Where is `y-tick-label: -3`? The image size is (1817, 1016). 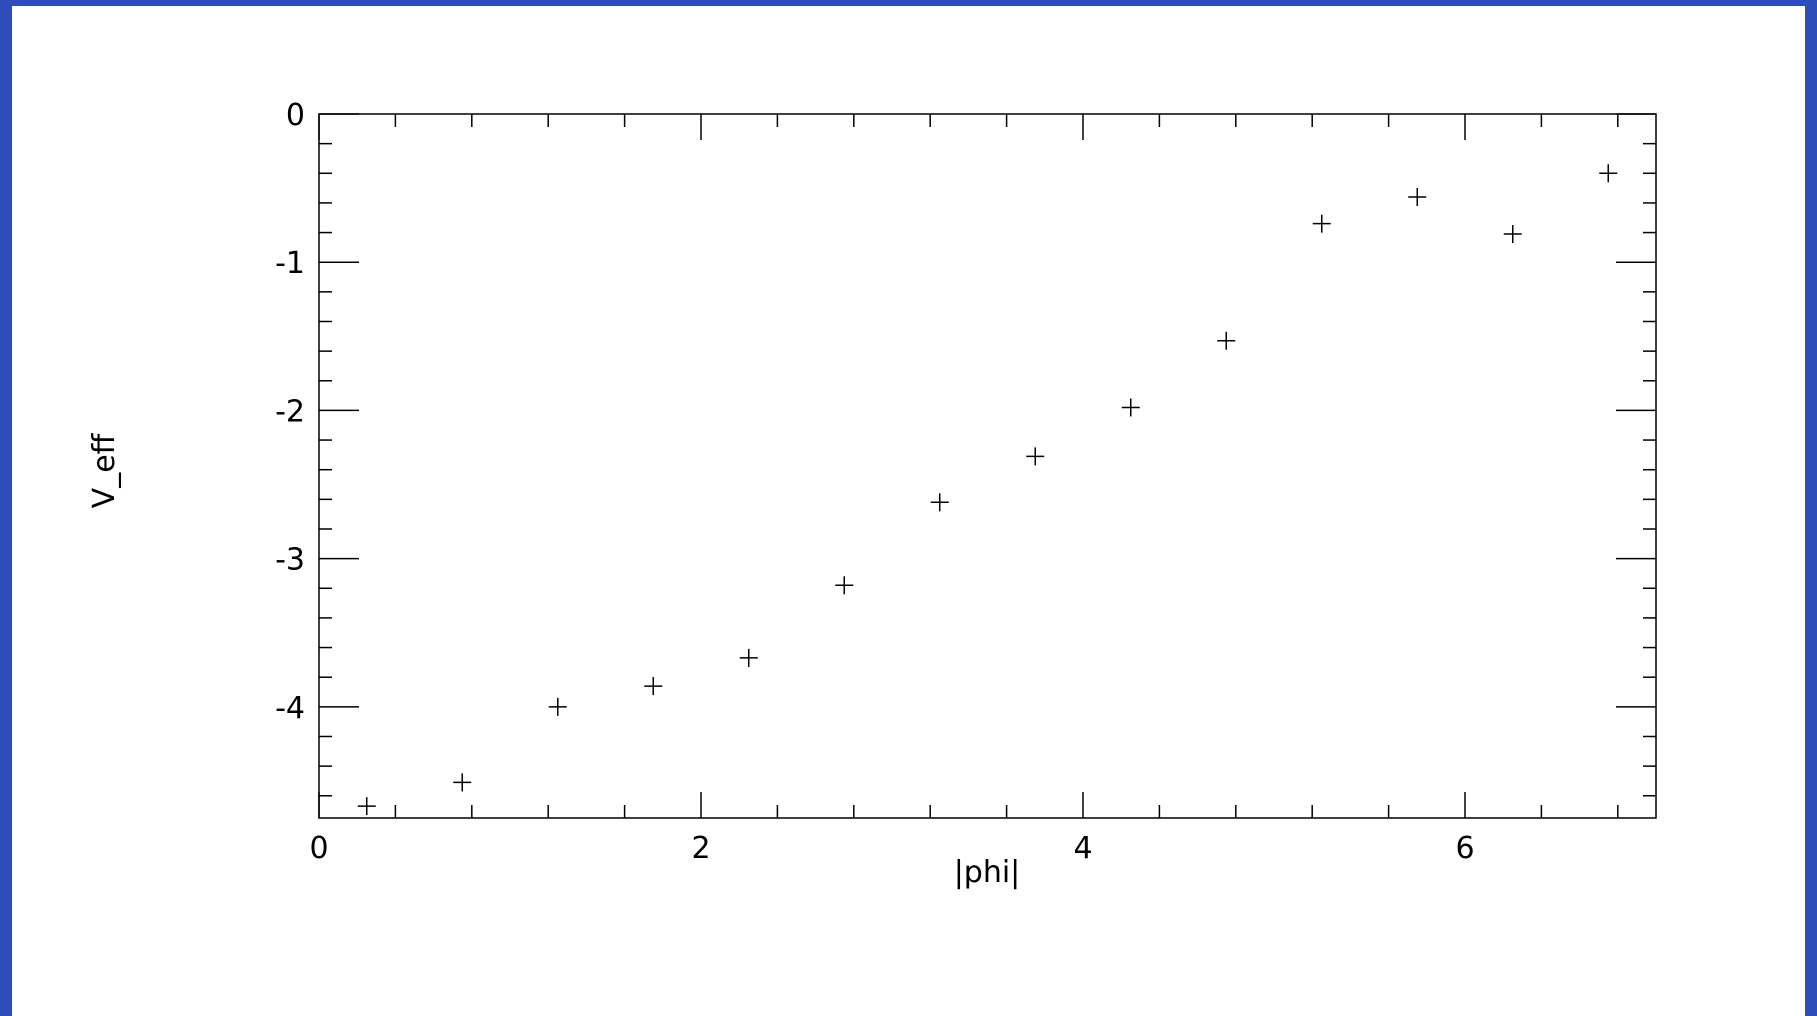 y-tick-label: -3 is located at coordinates (290, 560).